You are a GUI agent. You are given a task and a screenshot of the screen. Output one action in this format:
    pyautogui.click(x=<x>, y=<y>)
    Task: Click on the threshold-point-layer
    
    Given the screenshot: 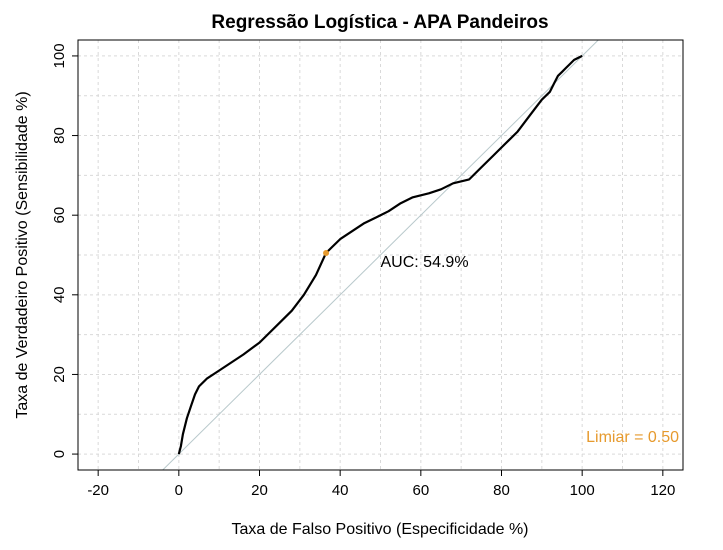 What is the action you would take?
    pyautogui.click(x=326, y=253)
    